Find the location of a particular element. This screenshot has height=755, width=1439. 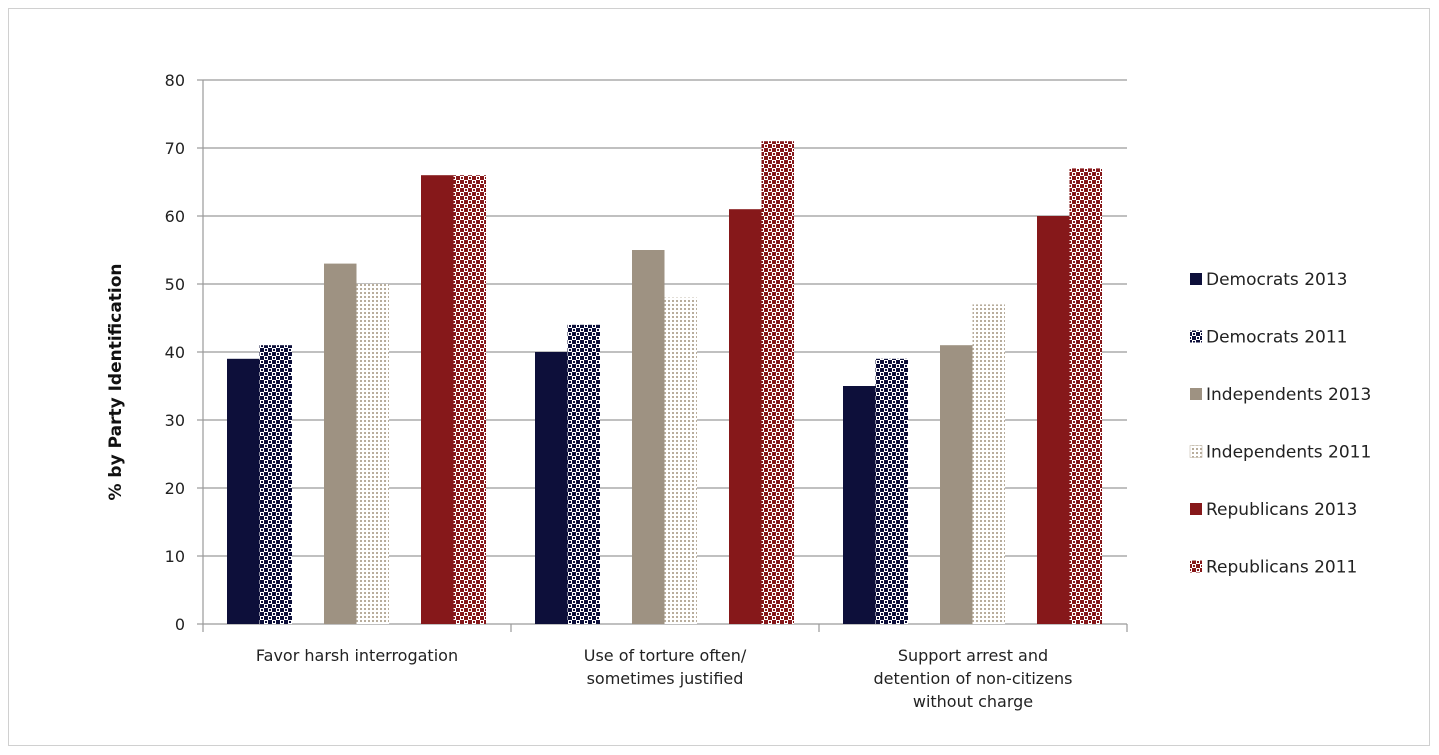

y-tick-label: 30 is located at coordinates (175, 420).